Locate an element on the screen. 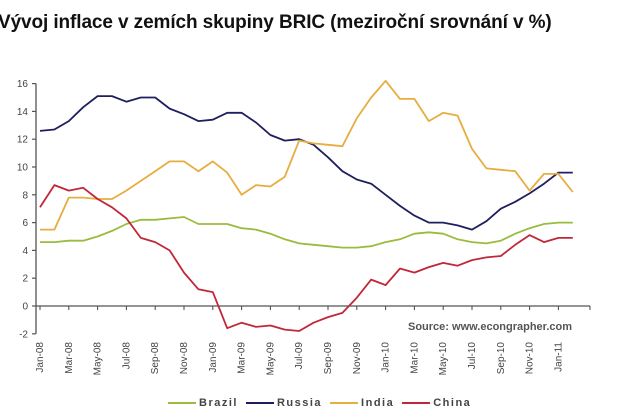  x-tick-label: Jan-08 is located at coordinates (40, 357).